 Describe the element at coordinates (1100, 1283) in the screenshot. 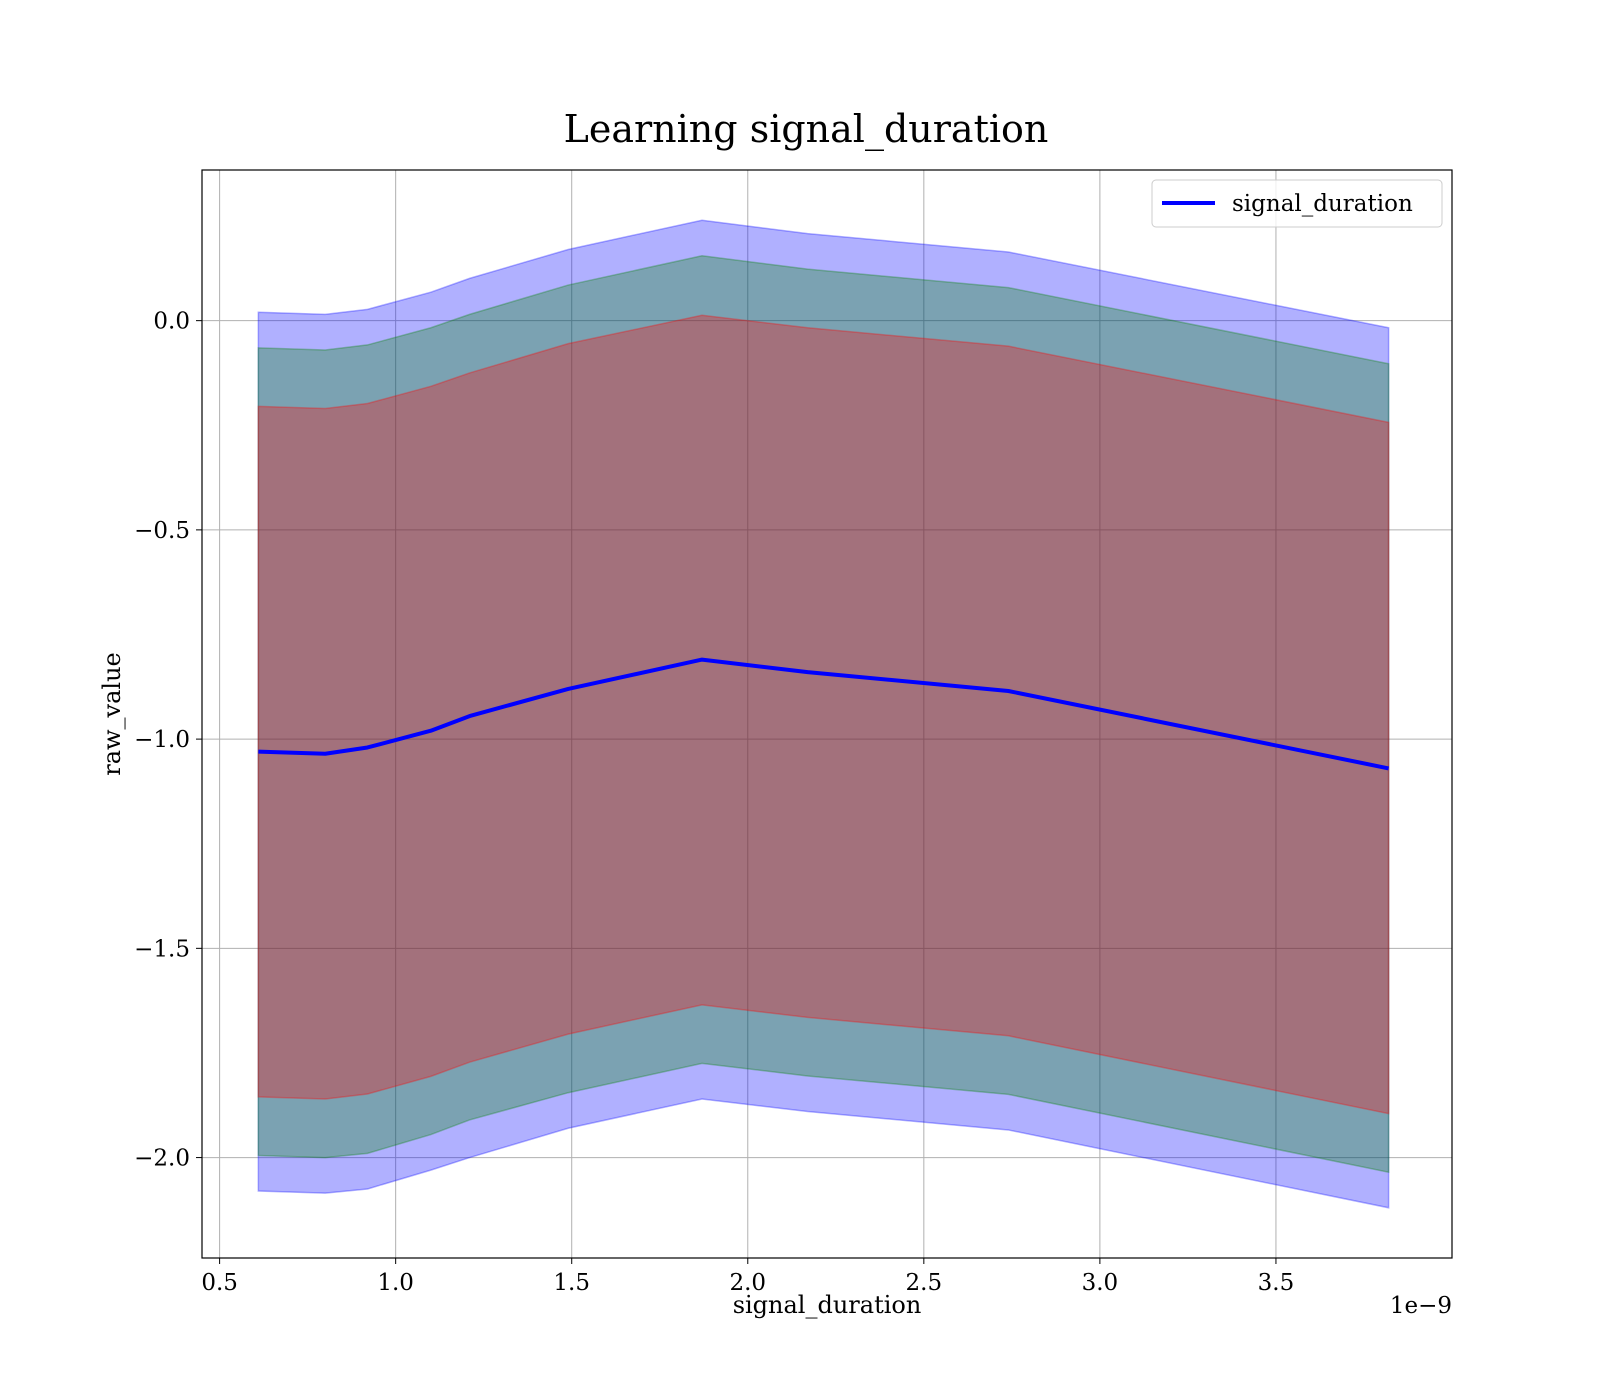

I see `x-tick-label: 3.0` at that location.